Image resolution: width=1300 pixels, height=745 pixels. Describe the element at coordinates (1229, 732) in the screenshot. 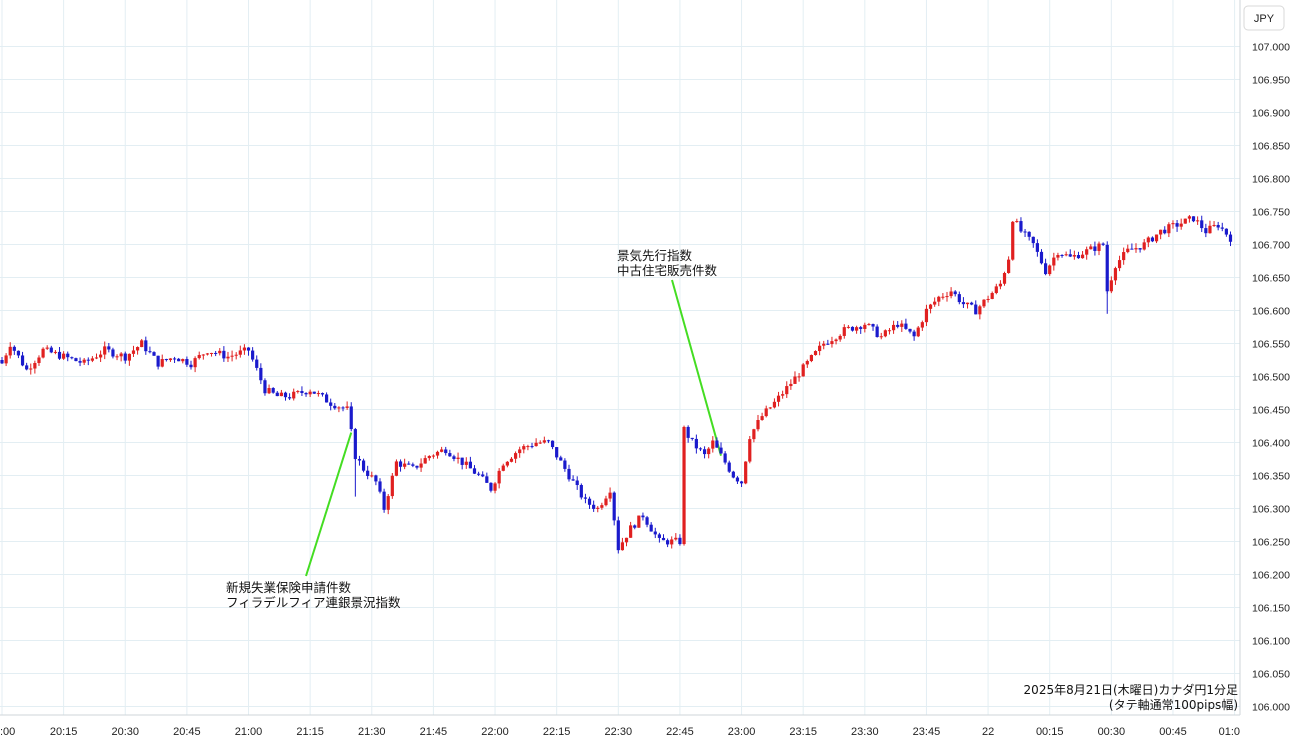

I see `time-tick-label: 01:0` at that location.